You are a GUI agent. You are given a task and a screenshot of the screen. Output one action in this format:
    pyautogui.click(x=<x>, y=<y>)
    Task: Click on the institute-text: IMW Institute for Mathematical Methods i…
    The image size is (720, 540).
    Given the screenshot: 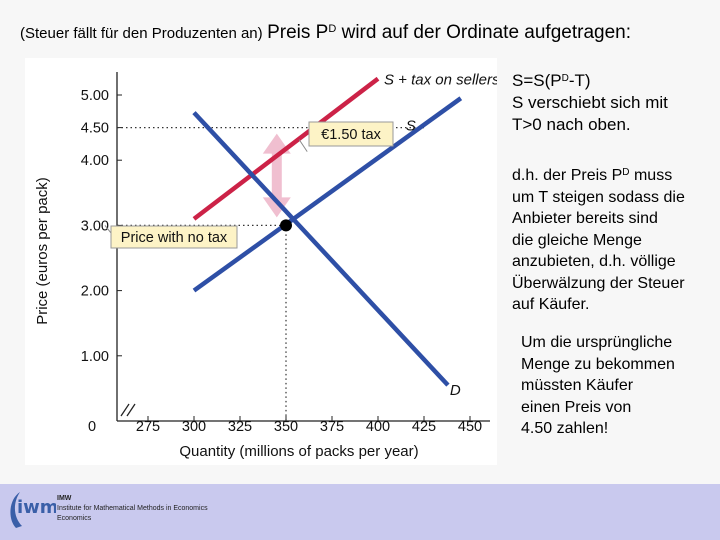 What is the action you would take?
    pyautogui.click(x=132, y=509)
    